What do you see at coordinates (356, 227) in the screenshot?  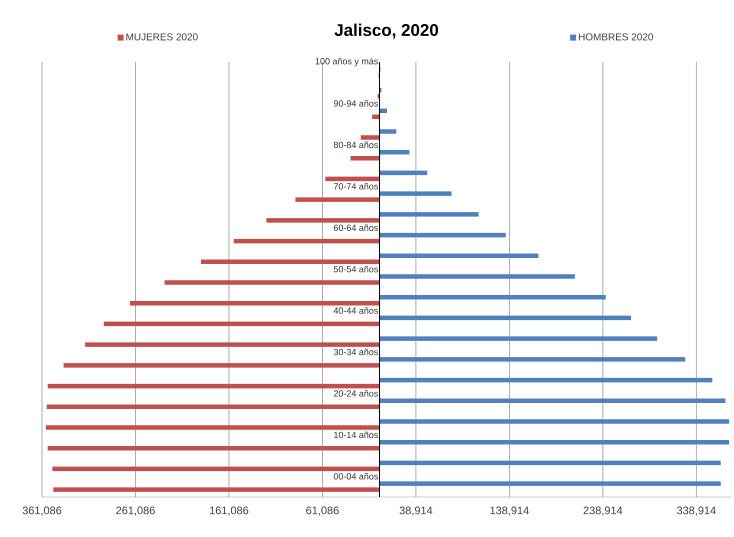 I see `y-tick-label: 60-64 años` at bounding box center [356, 227].